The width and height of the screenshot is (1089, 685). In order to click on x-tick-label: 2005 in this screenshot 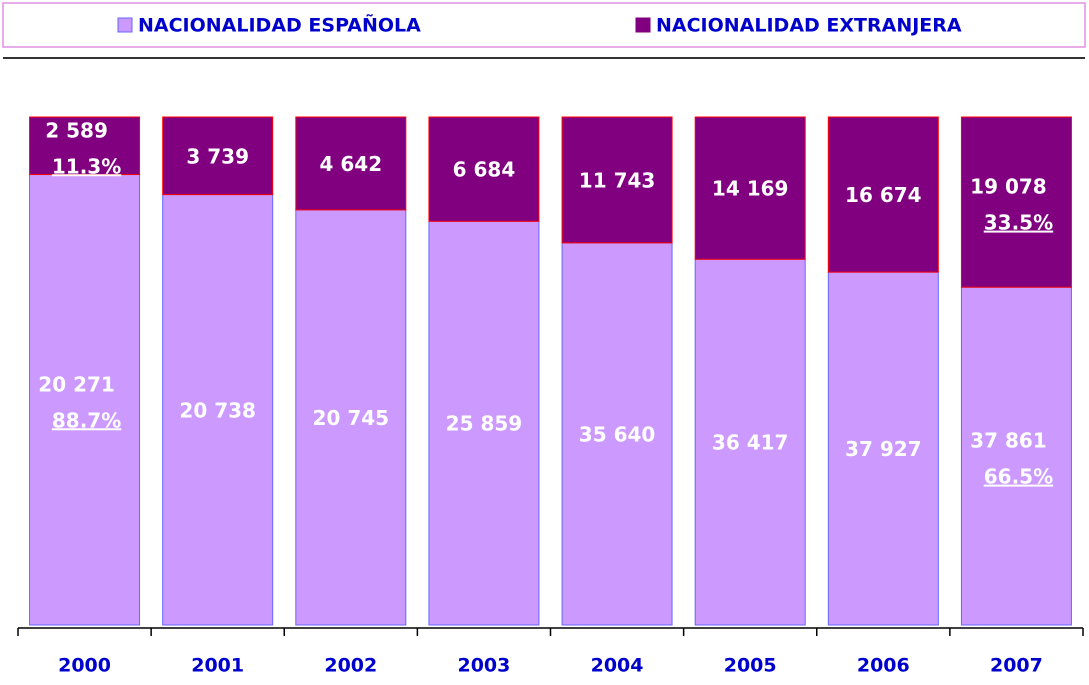, I will do `click(750, 666)`.